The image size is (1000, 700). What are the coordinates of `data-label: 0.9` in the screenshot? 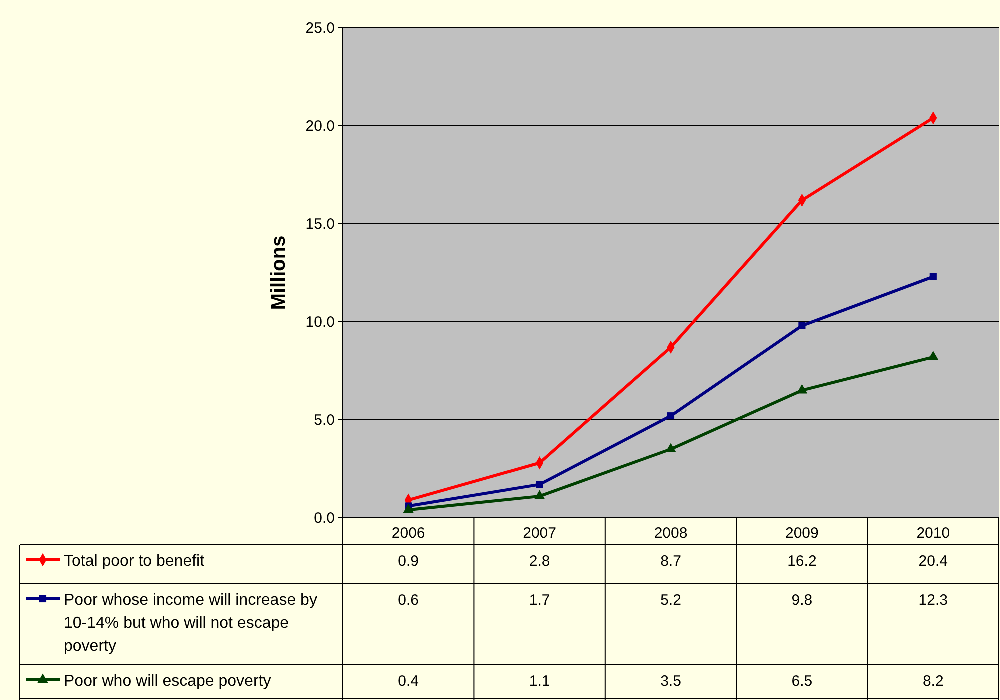 It's located at (409, 561).